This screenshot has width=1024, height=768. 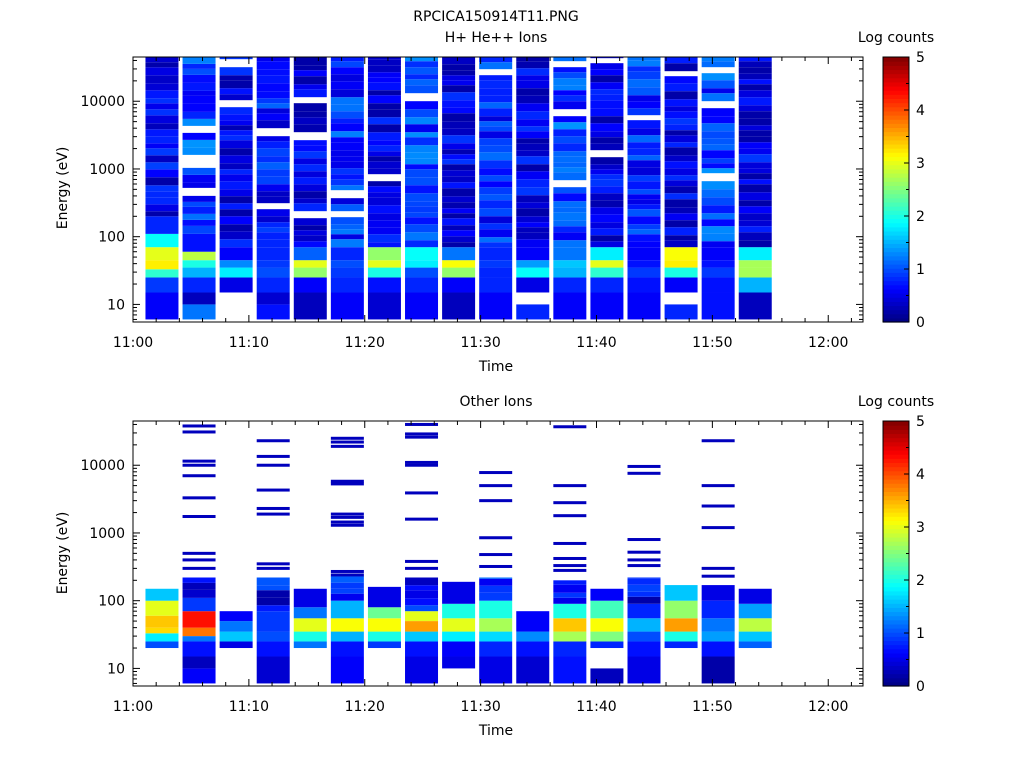 I want to click on x-tick-label: 11:00, so click(x=133, y=707).